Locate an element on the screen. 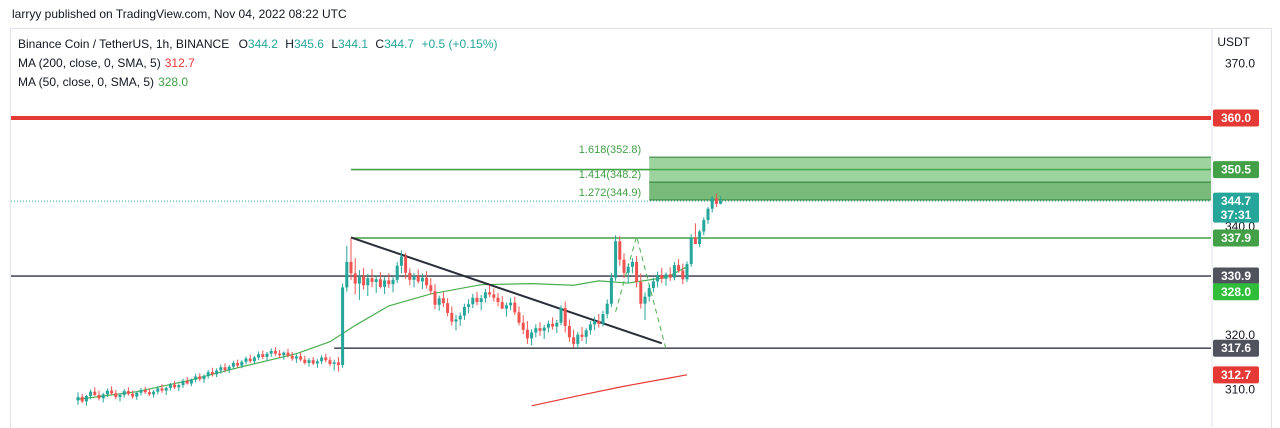 The width and height of the screenshot is (1280, 428). ohlc-high: 345.6 is located at coordinates (308, 44).